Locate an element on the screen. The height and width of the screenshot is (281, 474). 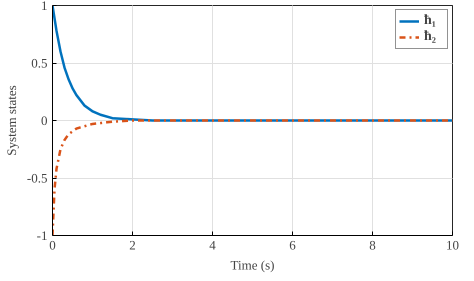
legend-label: ħ₁ is located at coordinates (430, 21).